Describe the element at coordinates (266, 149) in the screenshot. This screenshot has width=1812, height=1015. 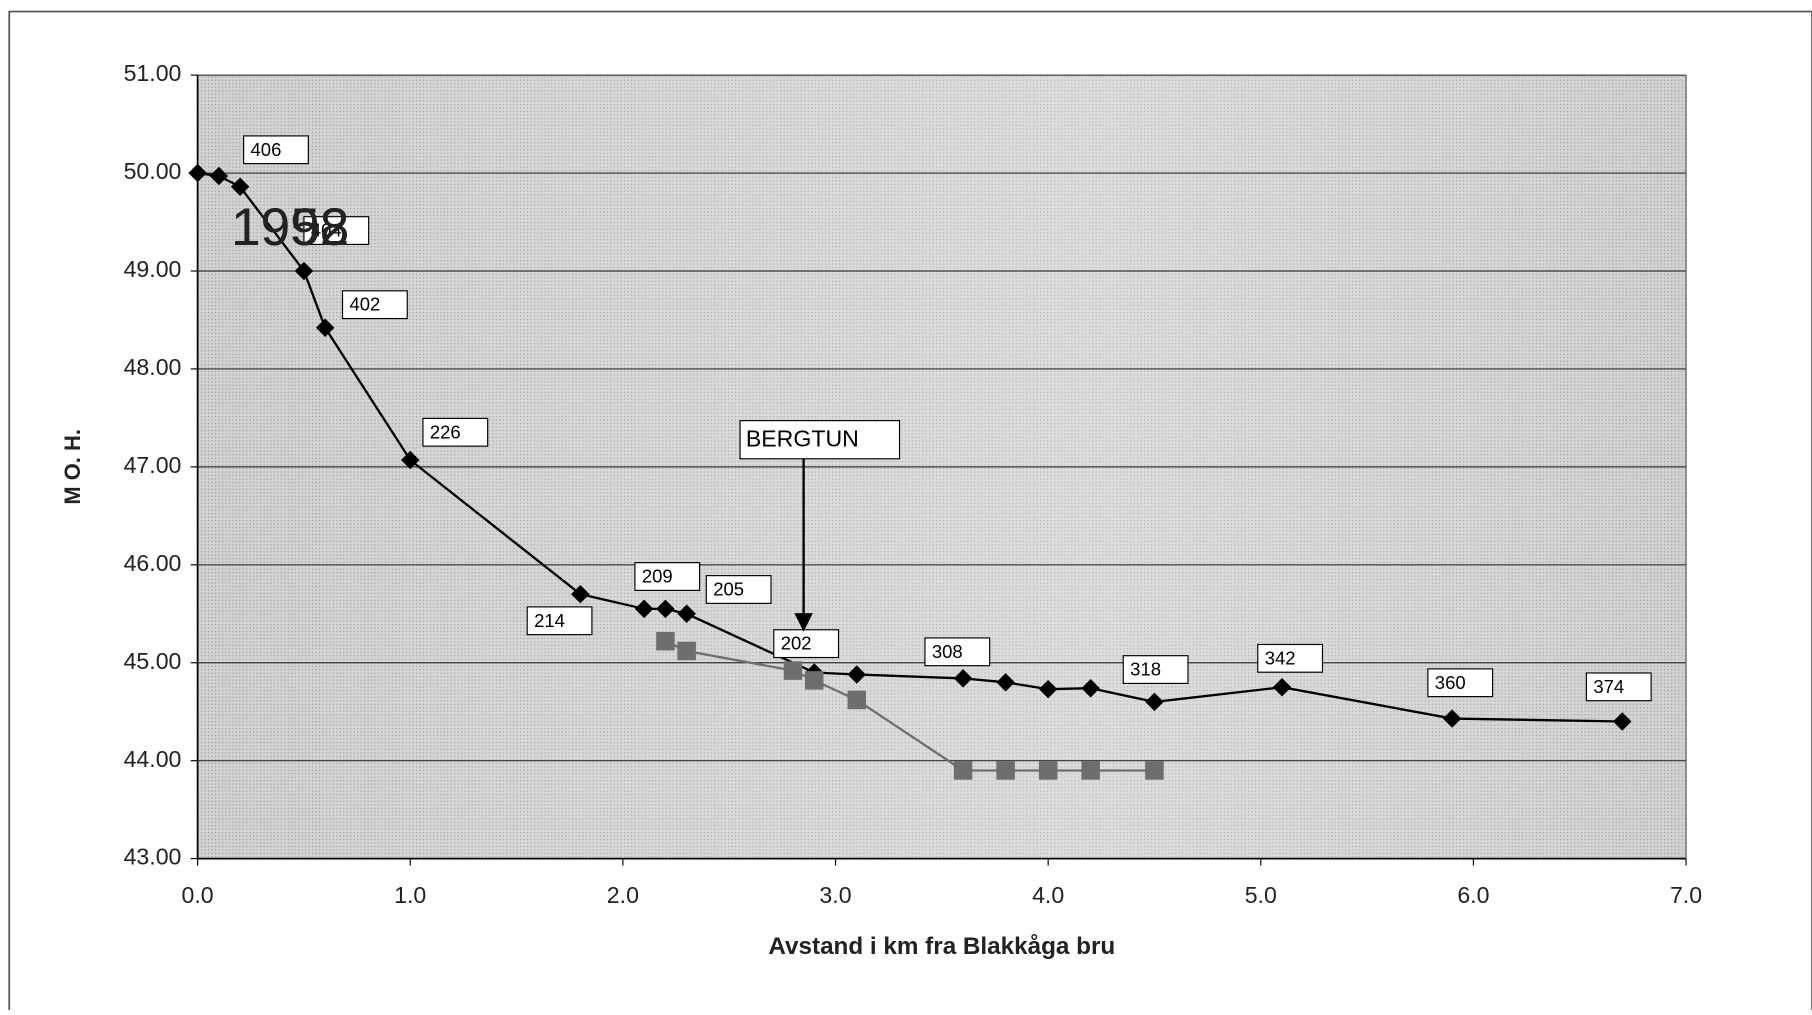
I see `station-label: 406` at that location.